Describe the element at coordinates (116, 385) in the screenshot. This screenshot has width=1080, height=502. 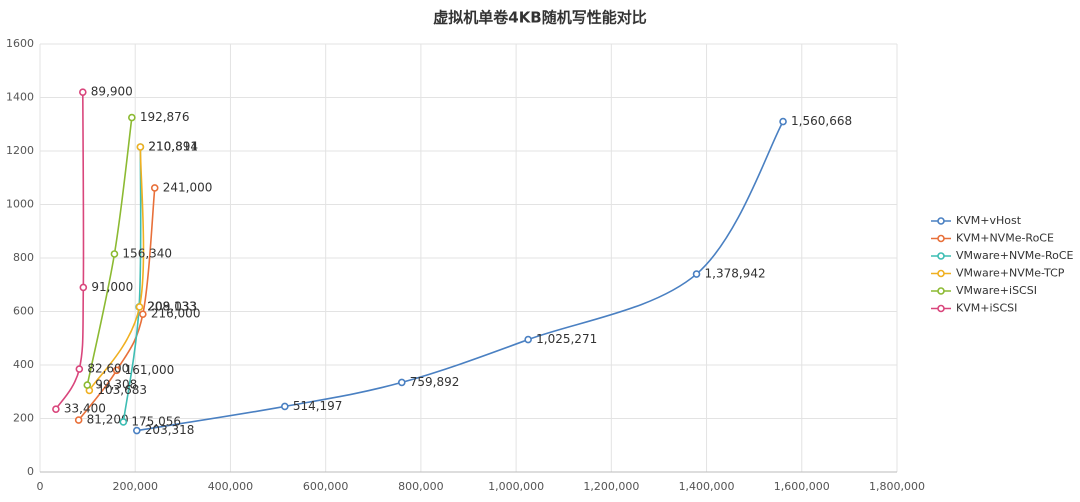
I see `data-label: 99,308` at that location.